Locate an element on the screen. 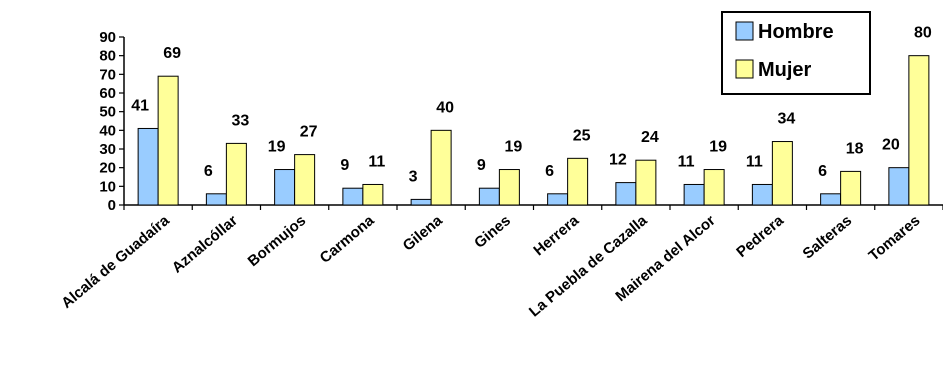 This screenshot has width=943, height=387. category-label: Gines is located at coordinates (492, 232).